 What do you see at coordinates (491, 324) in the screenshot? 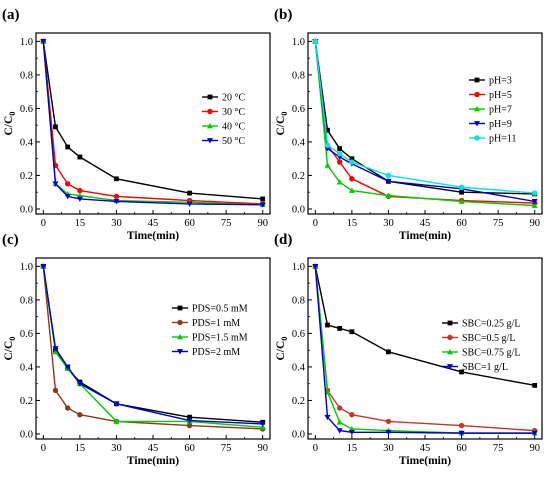
I see `legend-label: SBC=0.25 g/L` at bounding box center [491, 324].